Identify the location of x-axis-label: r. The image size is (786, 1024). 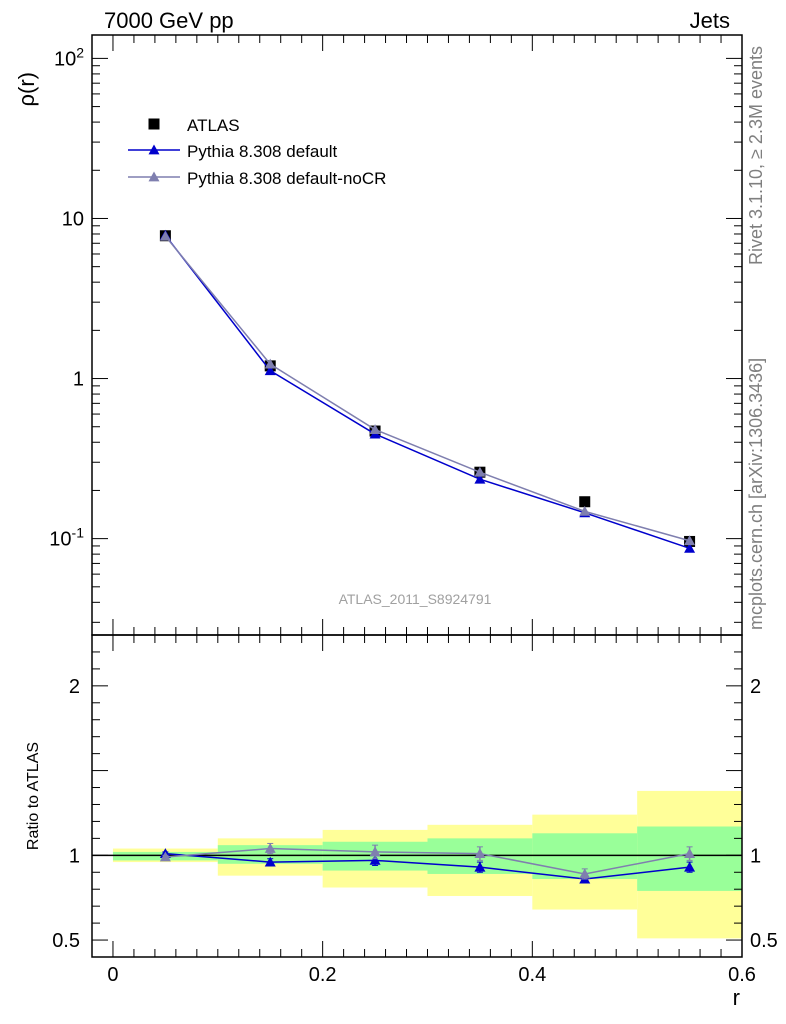
(736, 997).